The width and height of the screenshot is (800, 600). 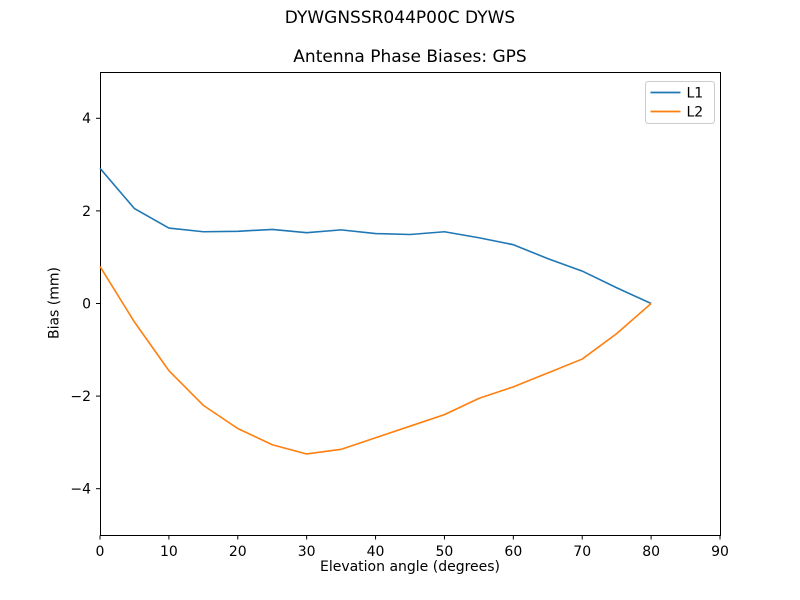 What do you see at coordinates (80, 490) in the screenshot?
I see `y-axis-tick-label: −4` at bounding box center [80, 490].